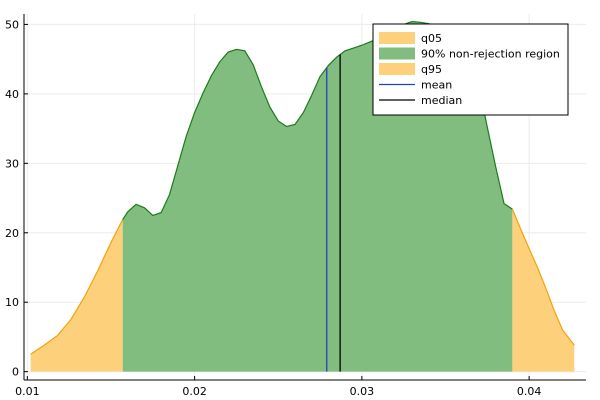 The width and height of the screenshot is (600, 400). Describe the element at coordinates (431, 69) in the screenshot. I see `legend-label: q95` at that location.